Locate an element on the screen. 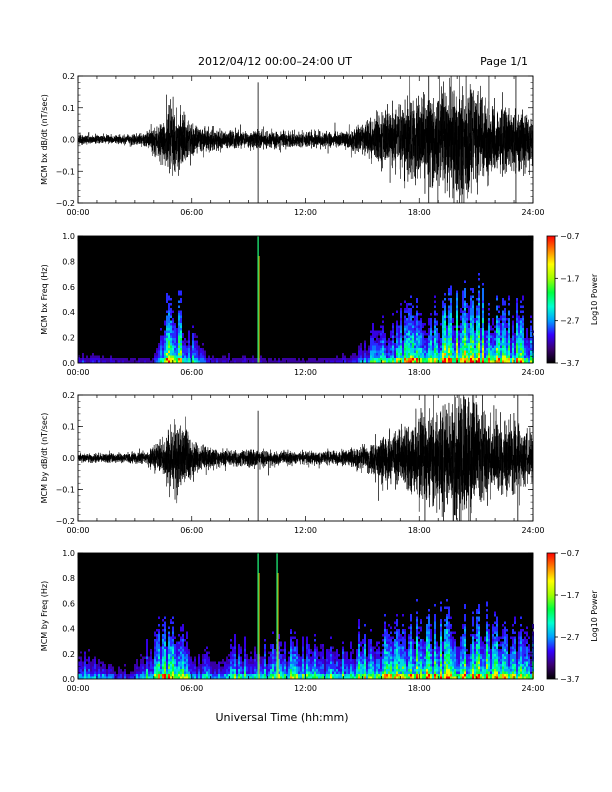  x-axis-label: Universal Time (hh:mm) is located at coordinates (282, 717).